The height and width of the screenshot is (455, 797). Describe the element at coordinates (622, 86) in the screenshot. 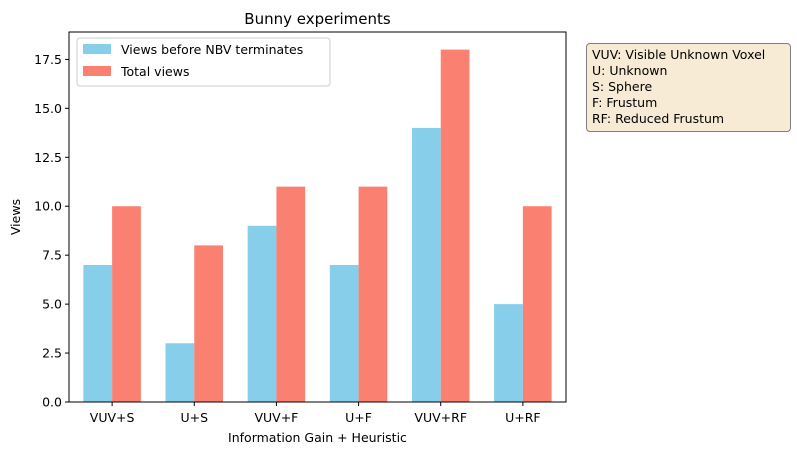

I see `note-line: S: Sphere` at that location.